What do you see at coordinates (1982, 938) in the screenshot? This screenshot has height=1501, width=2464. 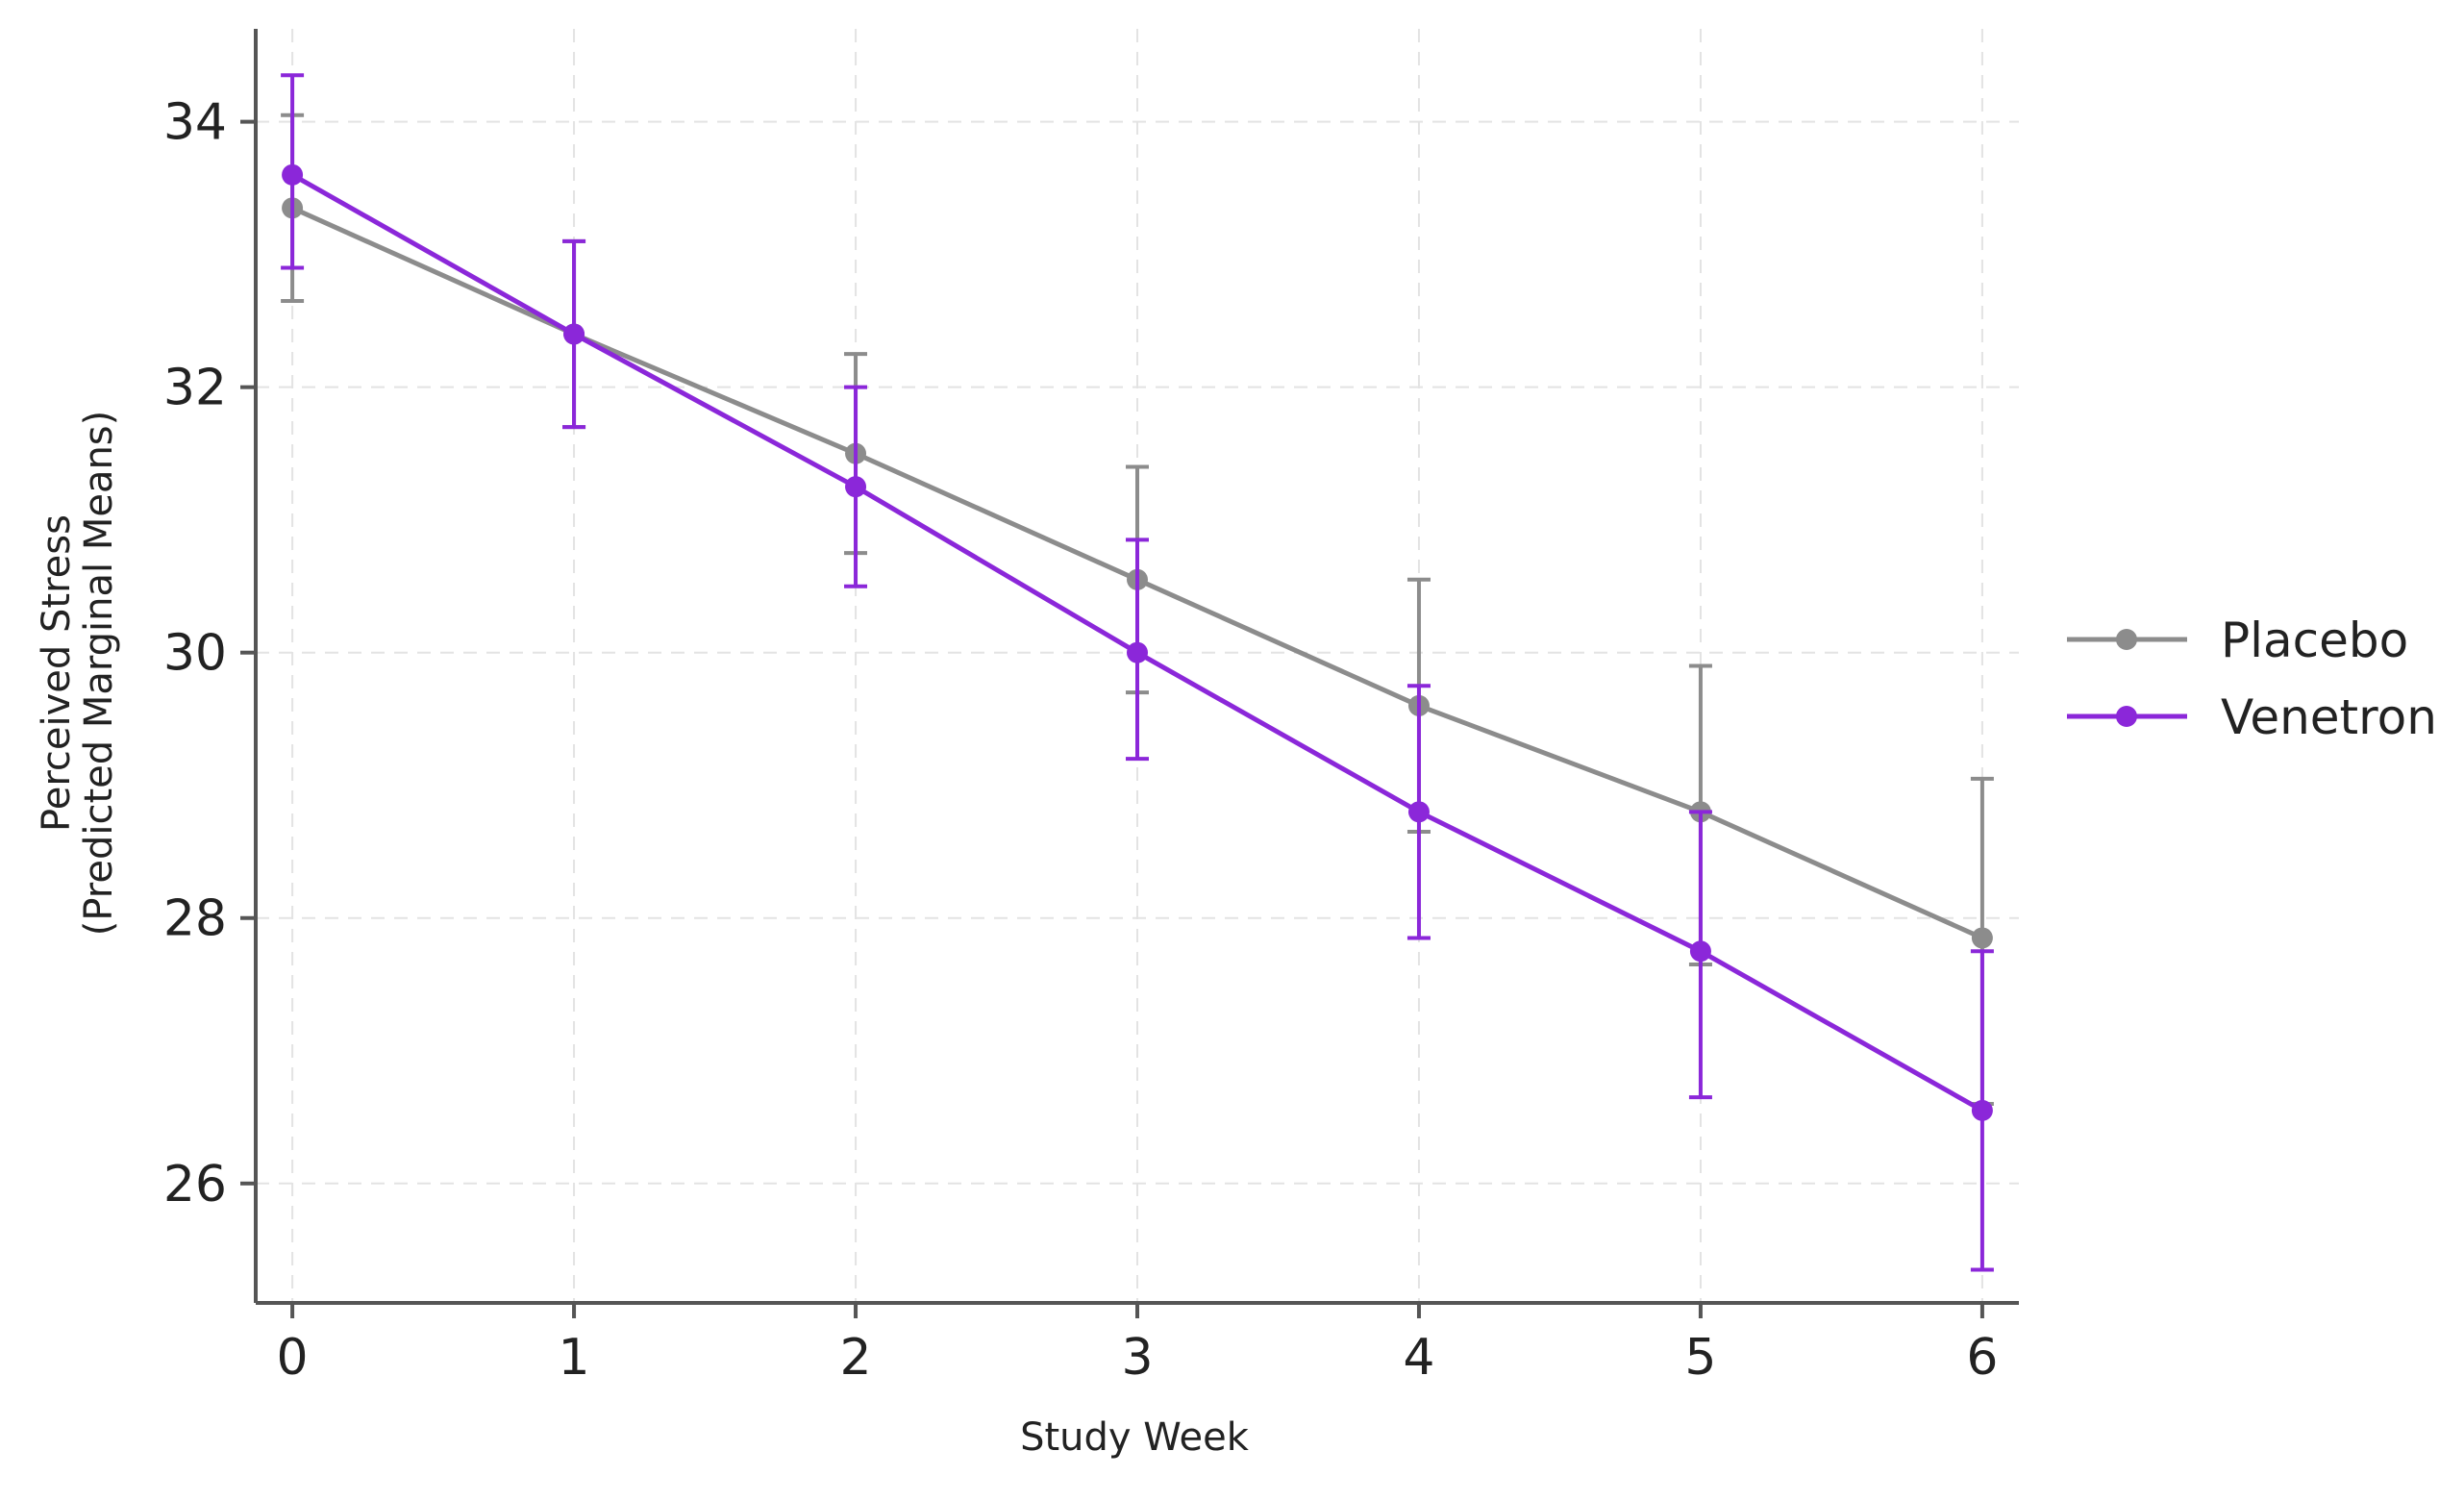 I see `placebo-point` at bounding box center [1982, 938].